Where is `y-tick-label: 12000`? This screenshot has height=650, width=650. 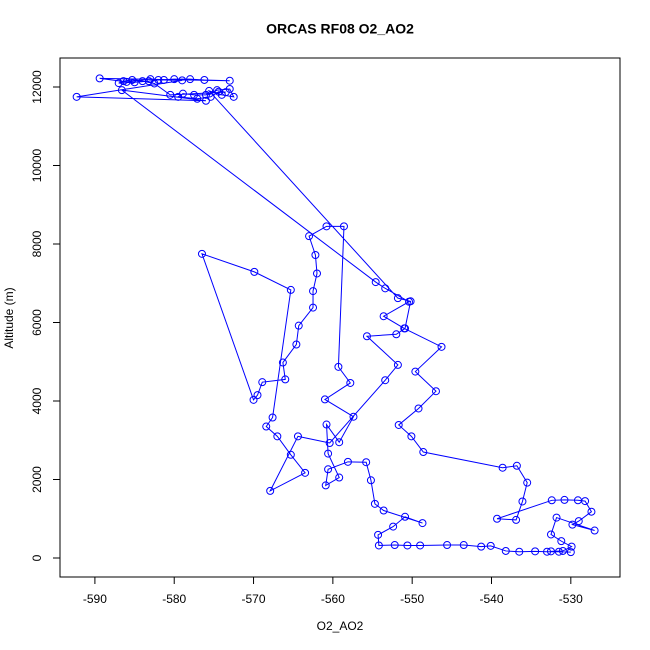 y-tick-label: 12000 is located at coordinates (37, 87).